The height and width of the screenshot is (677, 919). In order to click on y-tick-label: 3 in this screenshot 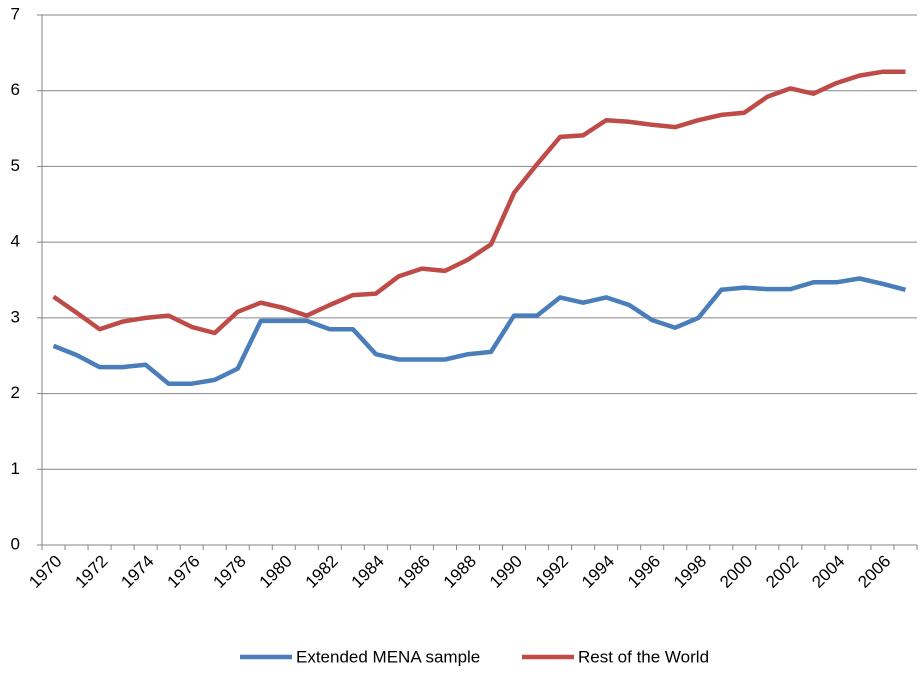, I will do `click(15, 316)`.